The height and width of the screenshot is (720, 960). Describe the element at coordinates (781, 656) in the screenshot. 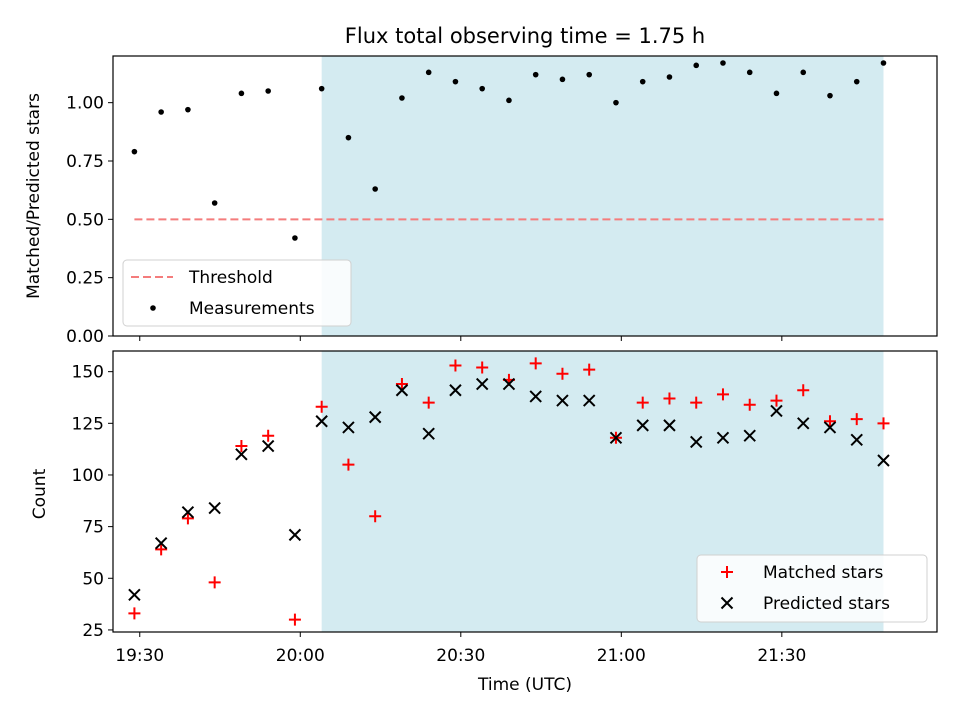

I see `x-tick-label: 21:30` at that location.